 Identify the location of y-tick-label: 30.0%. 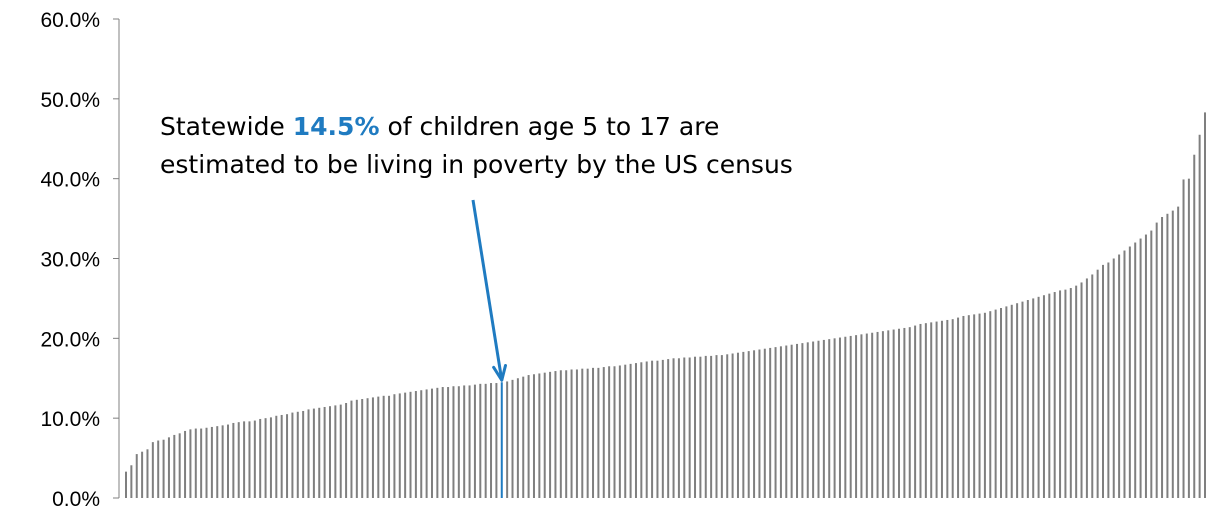
(70, 260).